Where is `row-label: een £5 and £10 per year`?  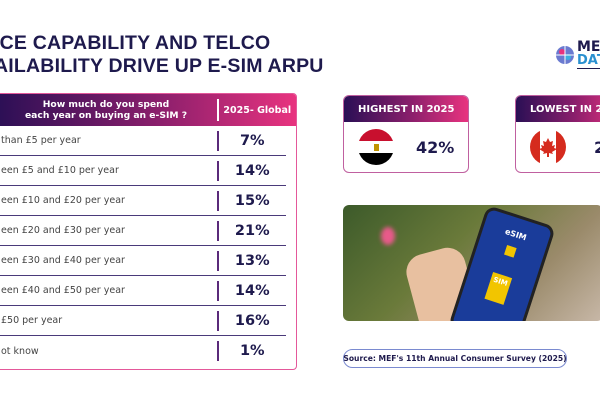
row-label: een £5 and £10 per year is located at coordinates (60, 170).